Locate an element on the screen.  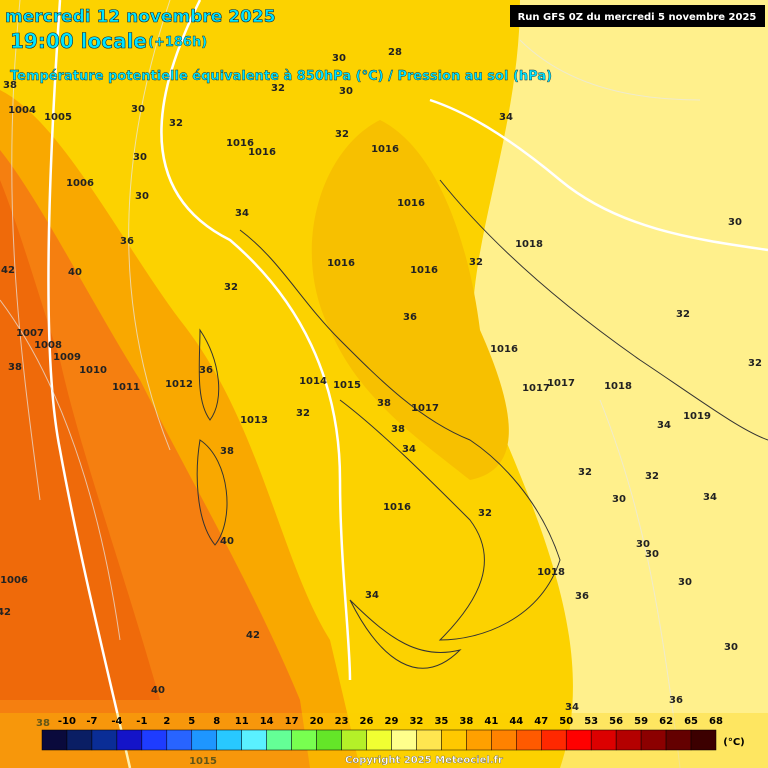
legend-label: 20 is located at coordinates (317, 721).